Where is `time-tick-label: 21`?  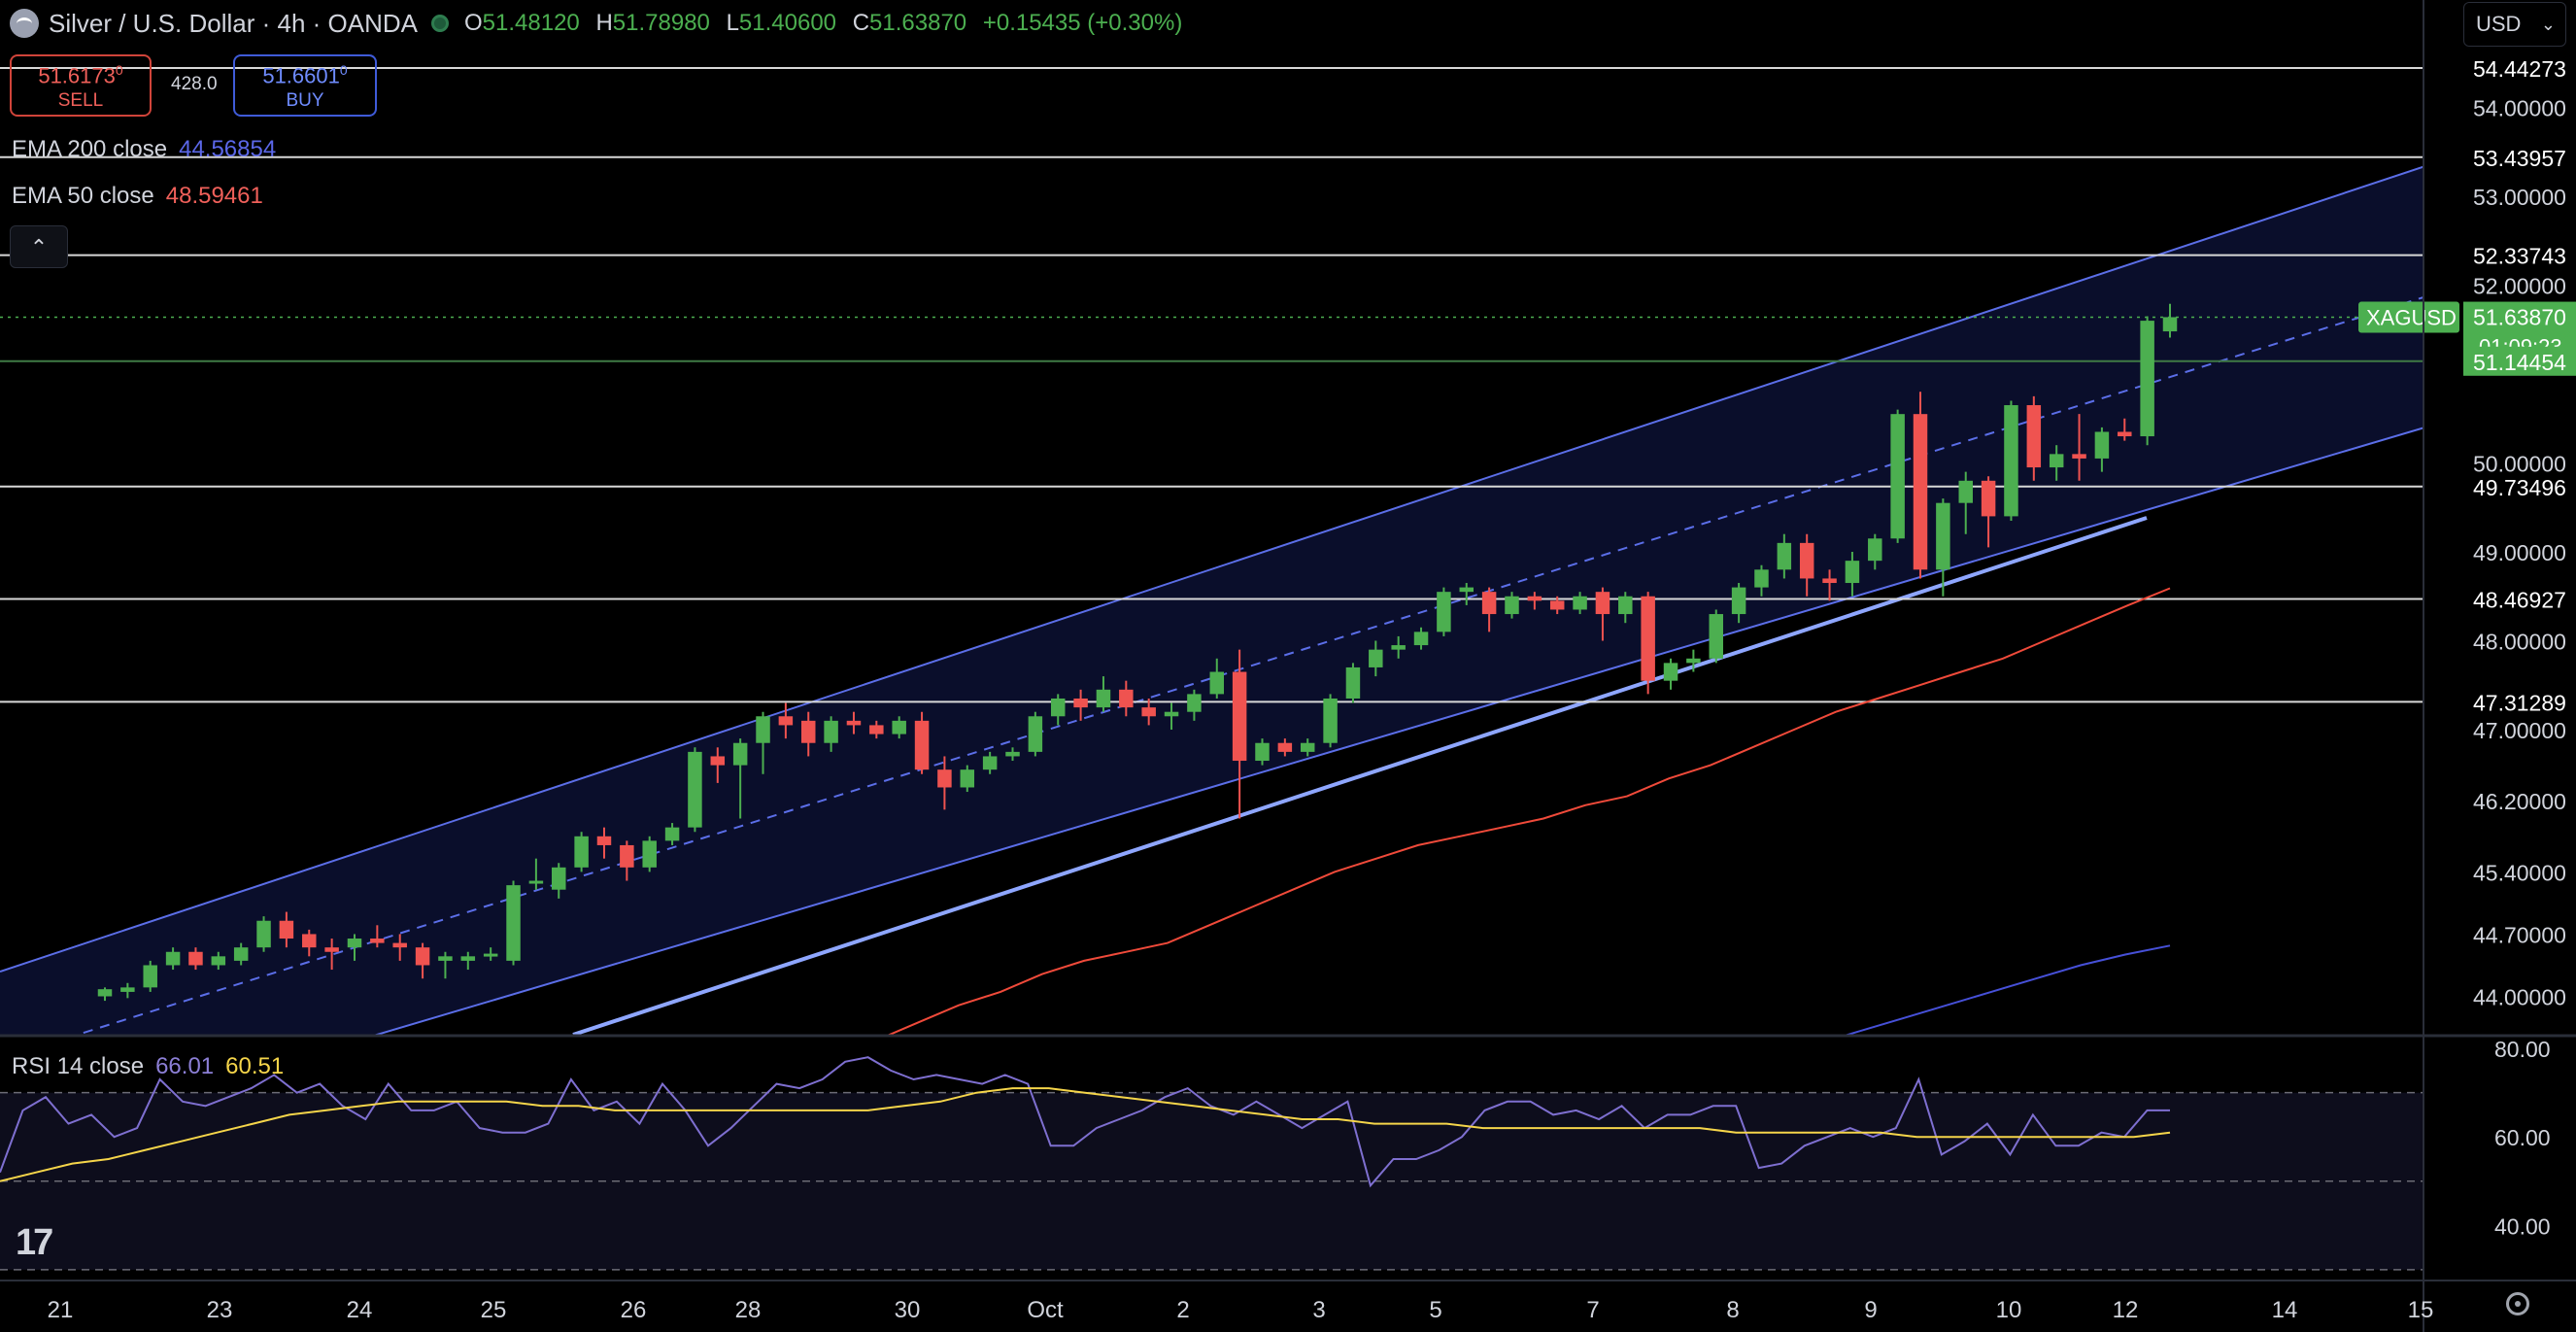
time-tick-label: 21 is located at coordinates (61, 1310).